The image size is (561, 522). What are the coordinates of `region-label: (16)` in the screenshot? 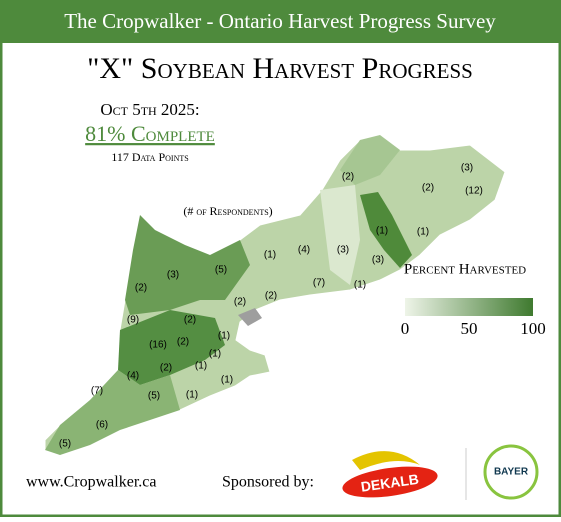 It's located at (158, 345).